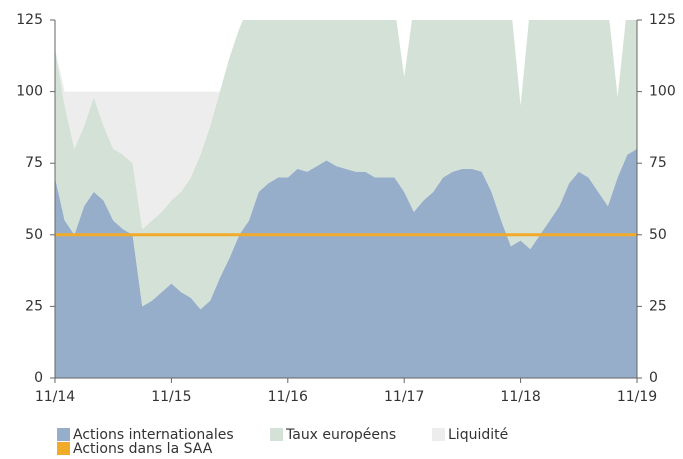  I want to click on legend-label: Actions internationales, so click(153, 435).